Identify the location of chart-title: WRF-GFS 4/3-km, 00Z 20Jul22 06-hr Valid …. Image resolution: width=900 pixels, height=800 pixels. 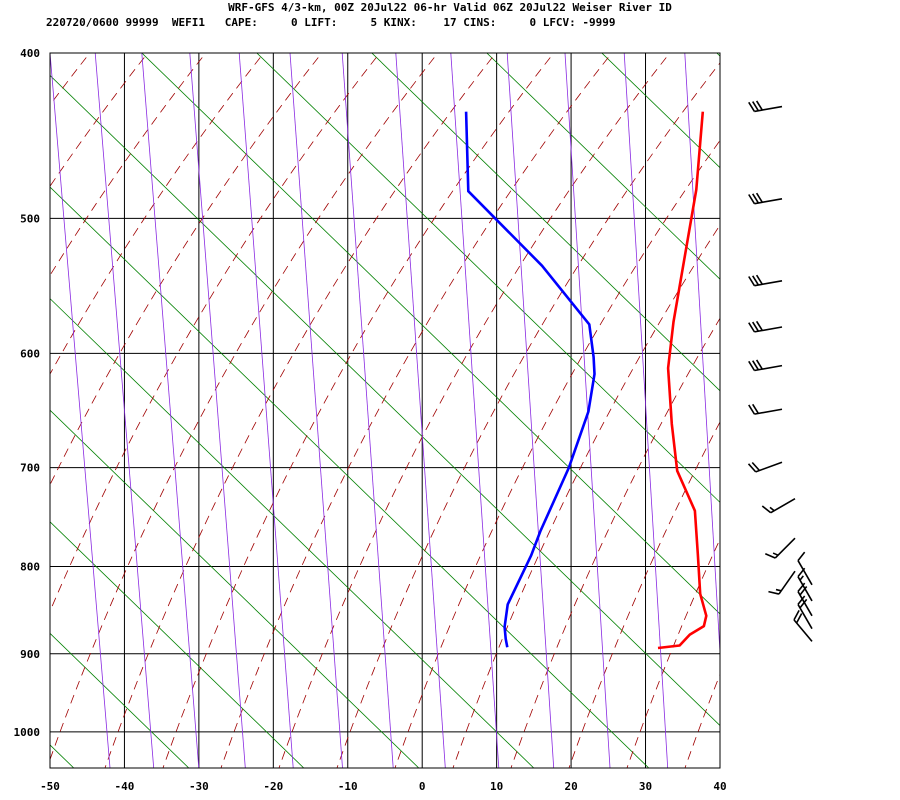
(450, 7).